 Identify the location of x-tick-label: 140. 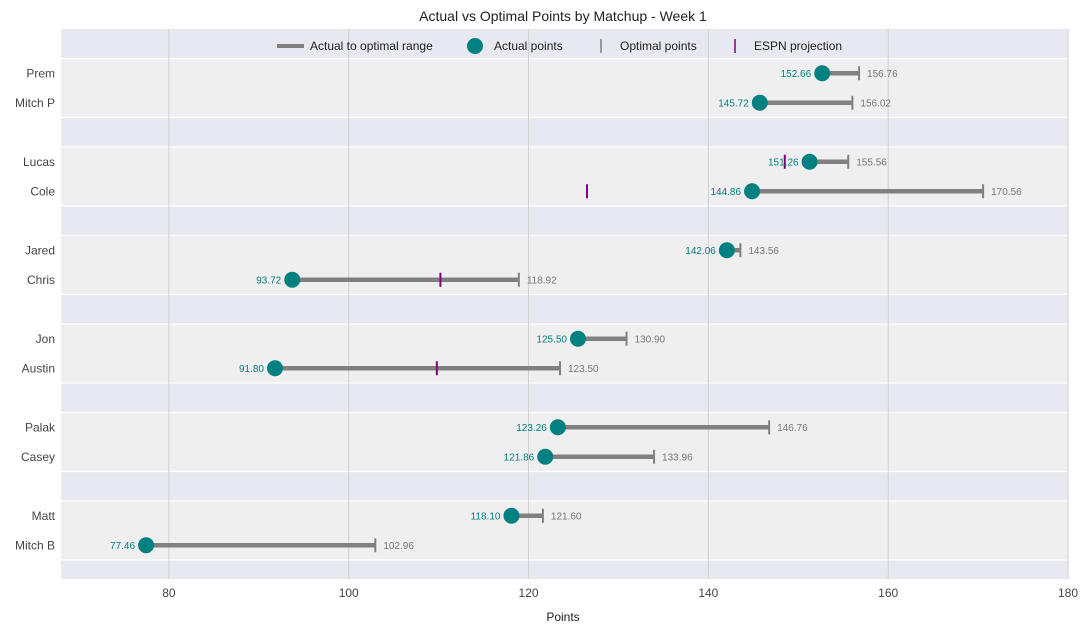
(708, 593).